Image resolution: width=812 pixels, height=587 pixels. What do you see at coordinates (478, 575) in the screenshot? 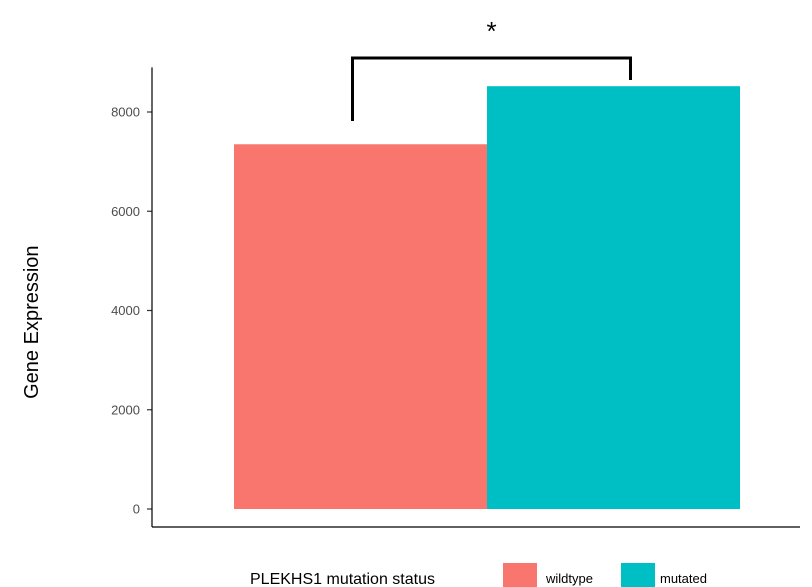
I see `legend: PLEKHS1 mutation status wildtype mutated` at bounding box center [478, 575].